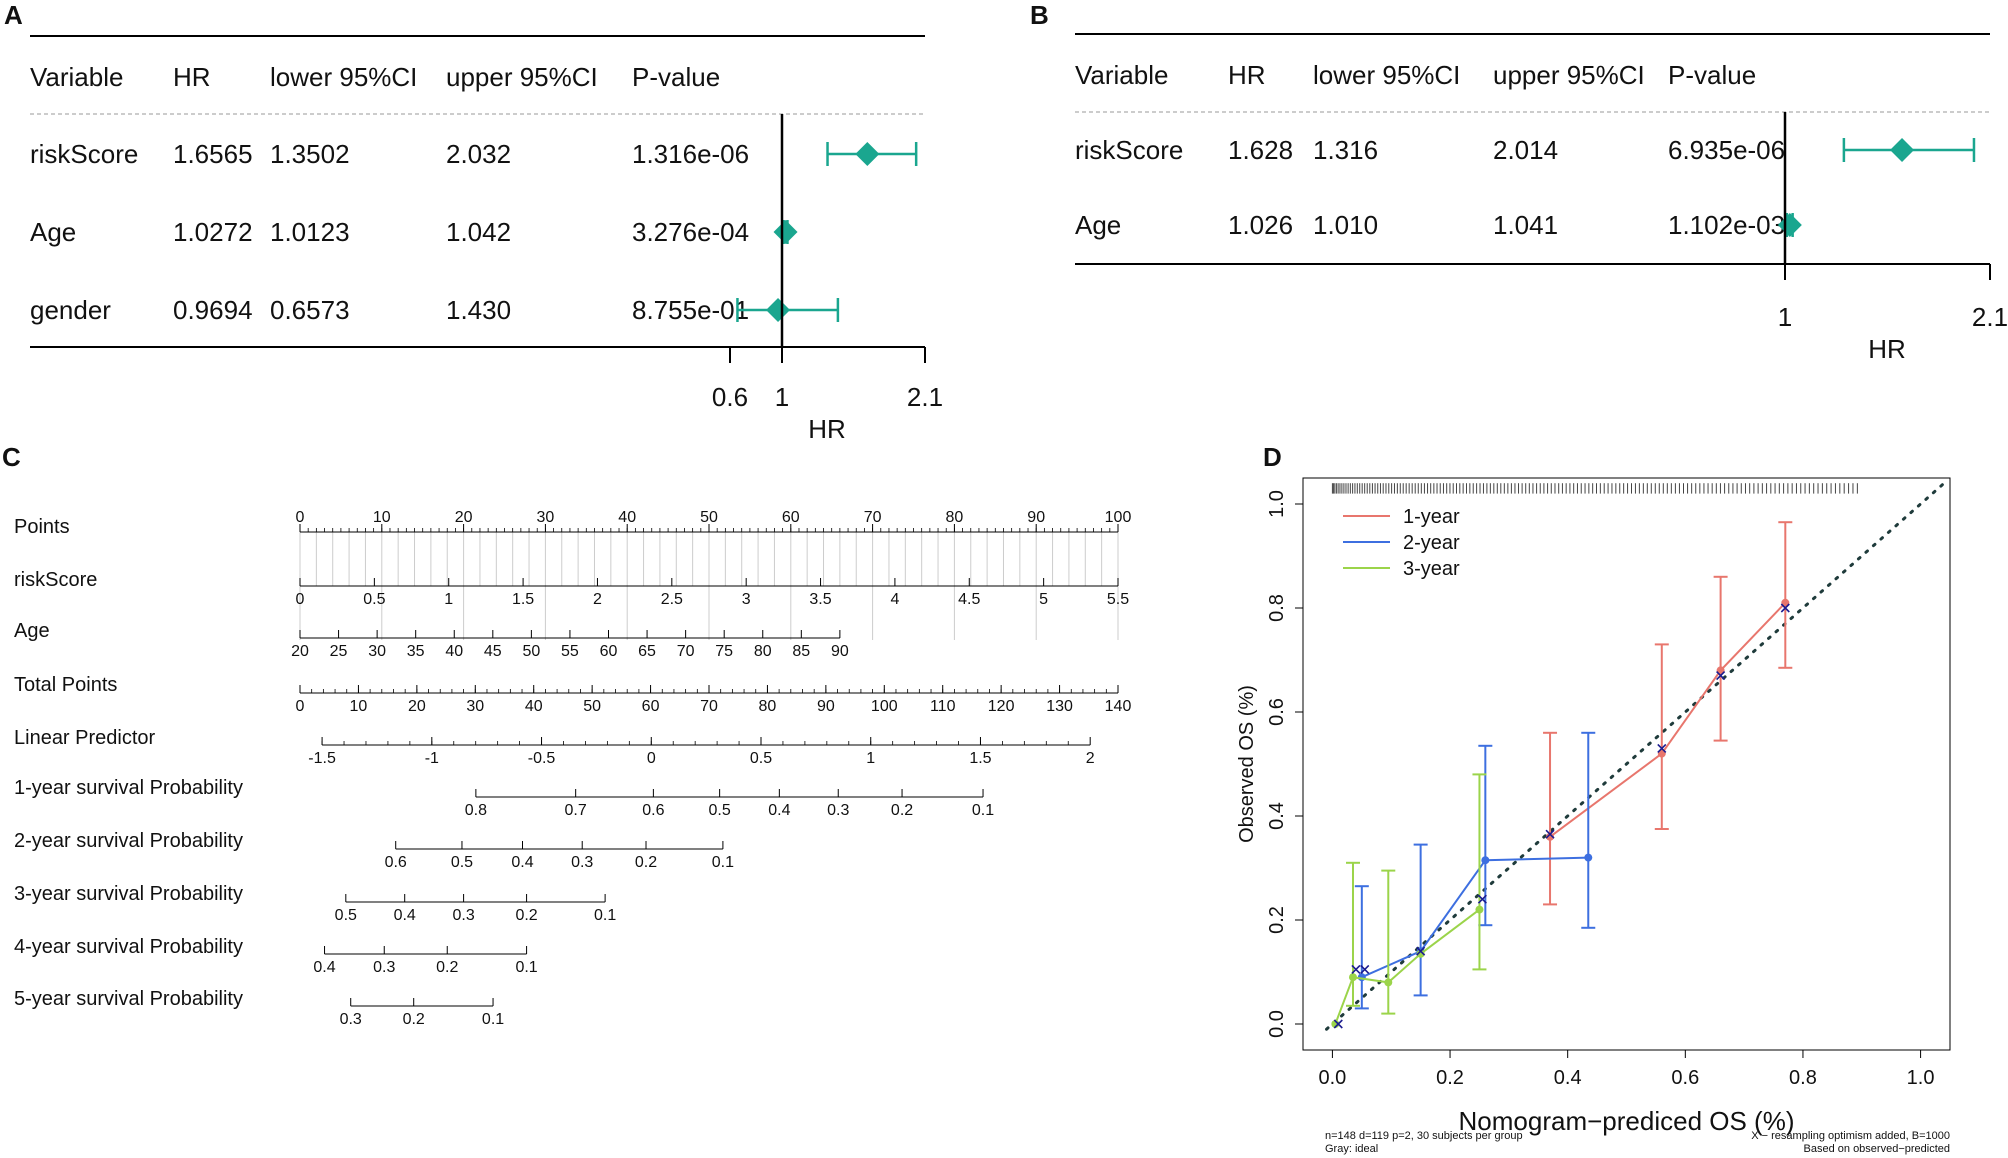 The height and width of the screenshot is (1158, 2008). I want to click on column-header: HR, so click(192, 77).